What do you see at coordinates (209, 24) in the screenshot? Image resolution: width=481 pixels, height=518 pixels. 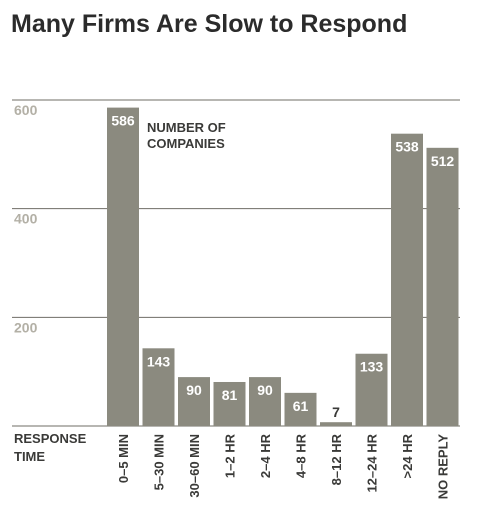 I see `chart-title: Many Firms Are Slow to Respond` at bounding box center [209, 24].